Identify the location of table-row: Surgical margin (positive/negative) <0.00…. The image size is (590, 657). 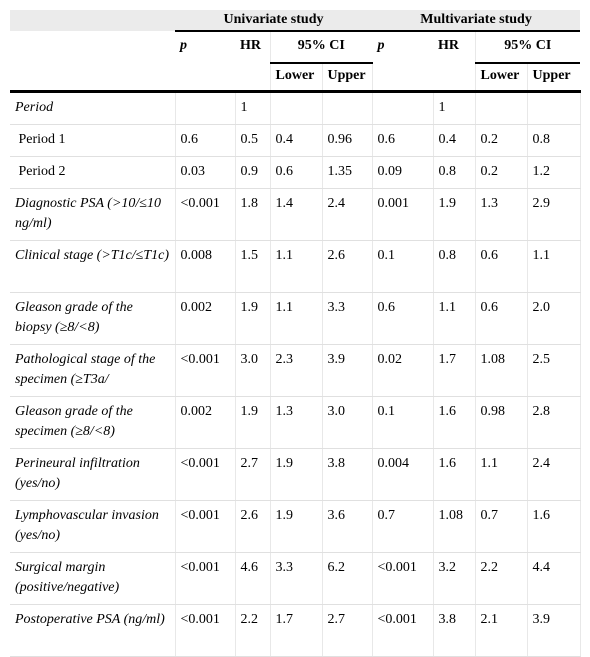
(295, 578).